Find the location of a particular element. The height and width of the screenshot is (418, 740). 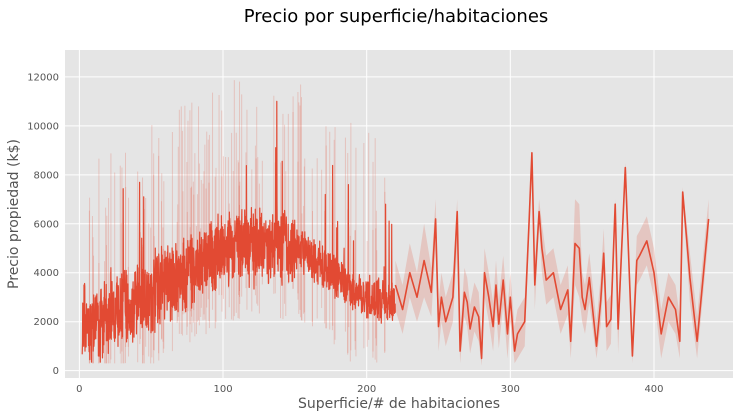

y-tick-label: 6000 is located at coordinates (46, 224).